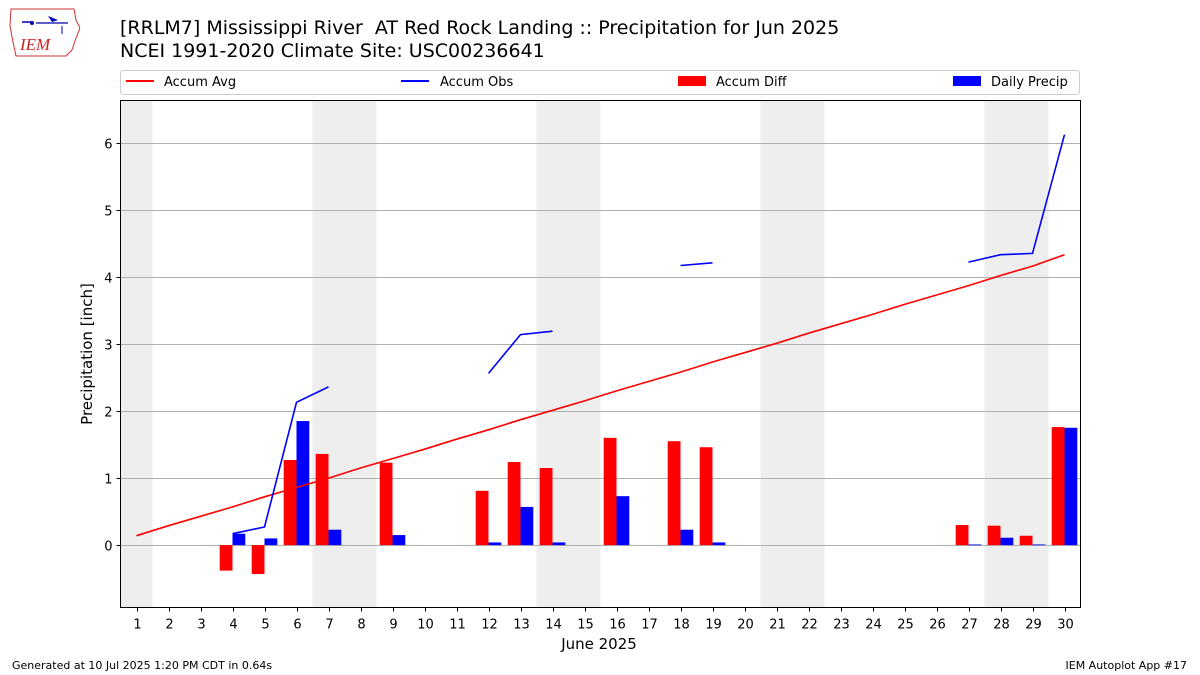 The width and height of the screenshot is (1200, 675). I want to click on y-tick-label: 3, so click(108, 346).